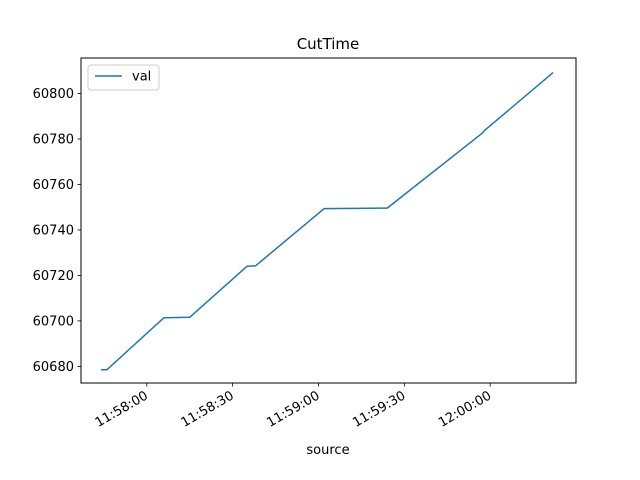 The width and height of the screenshot is (640, 480). Describe the element at coordinates (328, 44) in the screenshot. I see `chart-title: CutTime` at that location.